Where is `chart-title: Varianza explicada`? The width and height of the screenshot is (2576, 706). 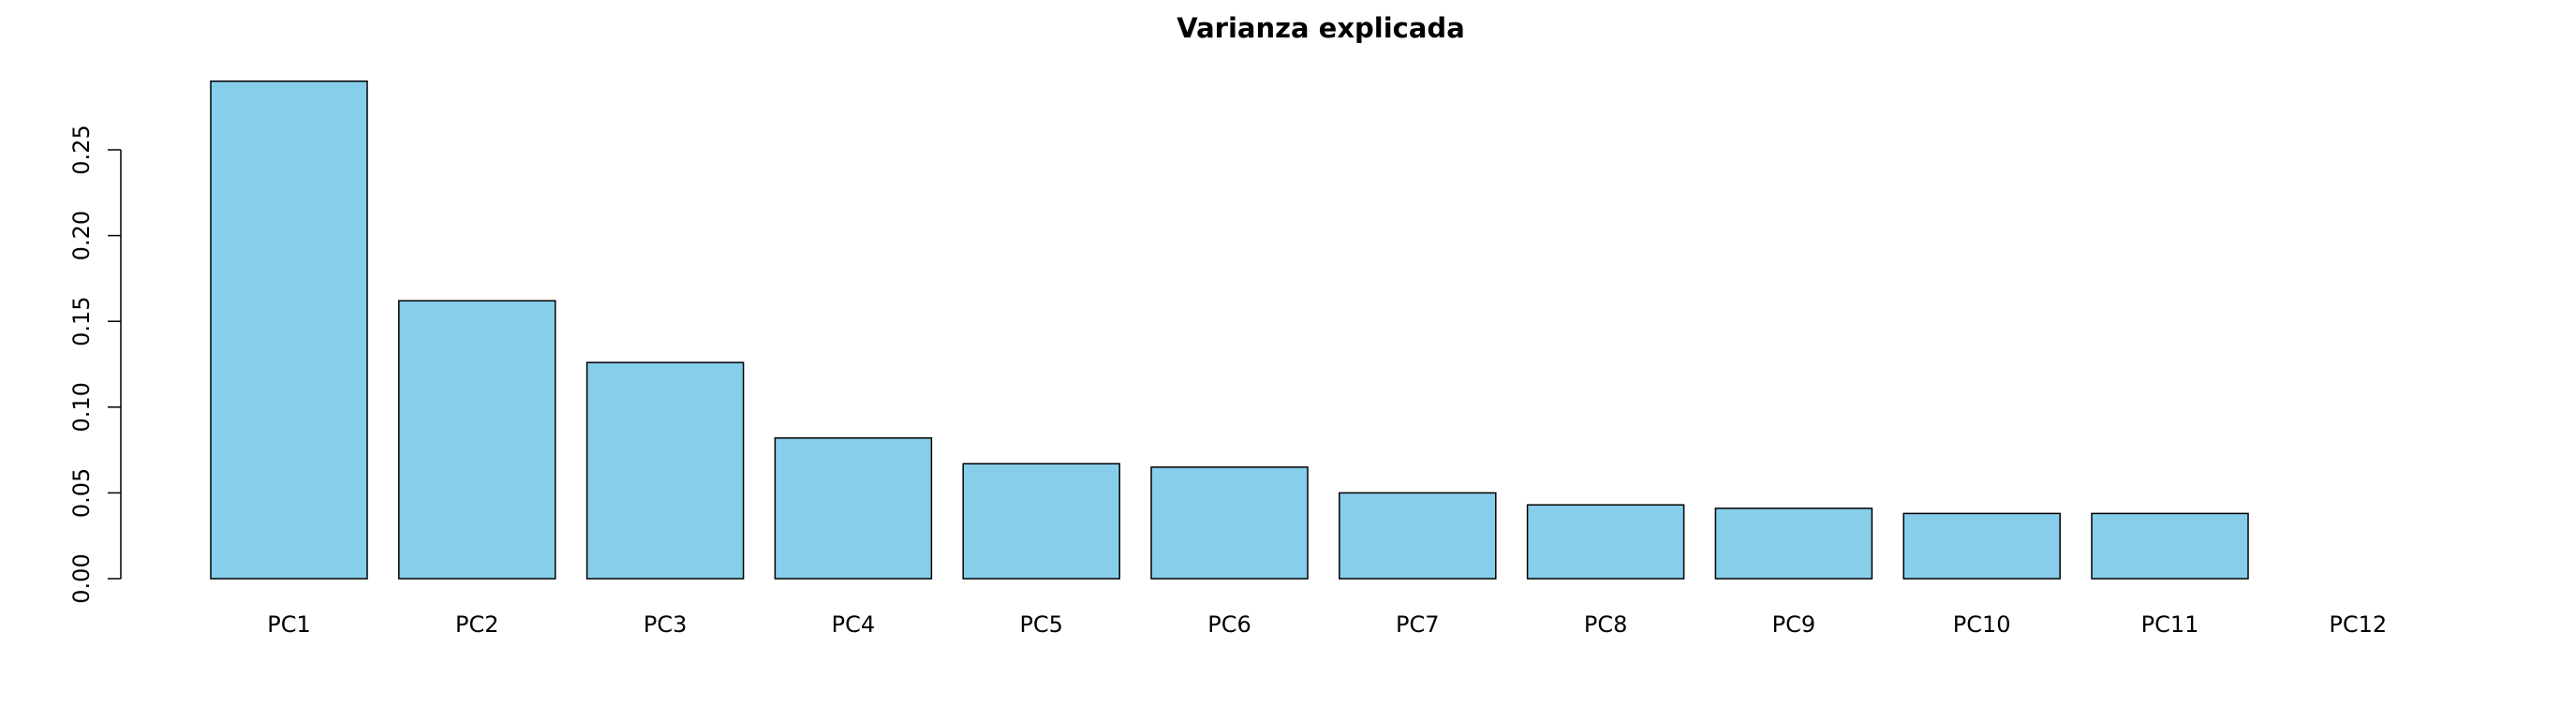
chart-title: Varianza explicada is located at coordinates (1321, 28).